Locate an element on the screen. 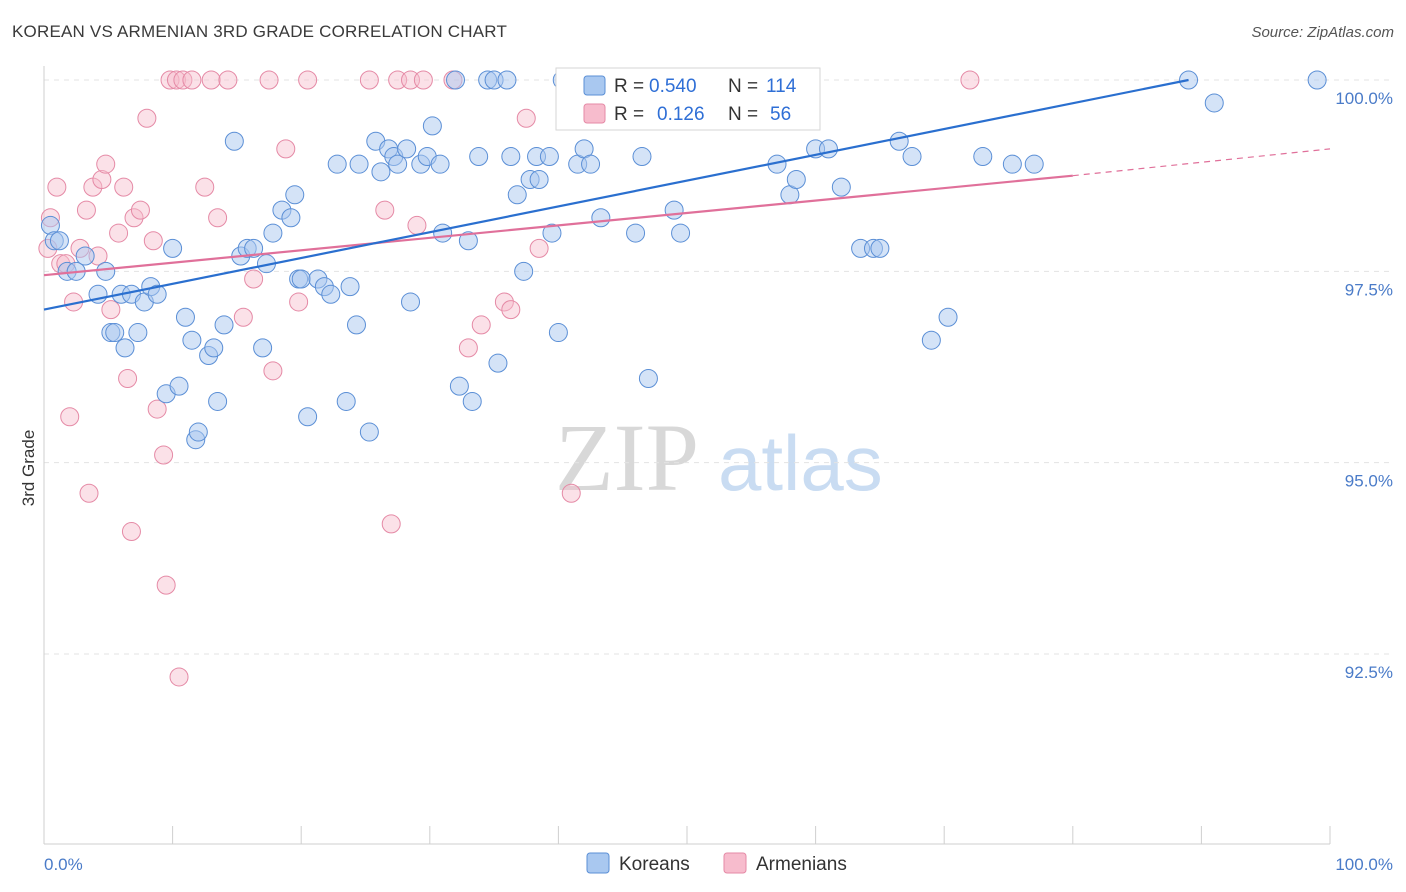 The image size is (1406, 892). source-credit: Source: ZipAtlas.com is located at coordinates (1322, 32).